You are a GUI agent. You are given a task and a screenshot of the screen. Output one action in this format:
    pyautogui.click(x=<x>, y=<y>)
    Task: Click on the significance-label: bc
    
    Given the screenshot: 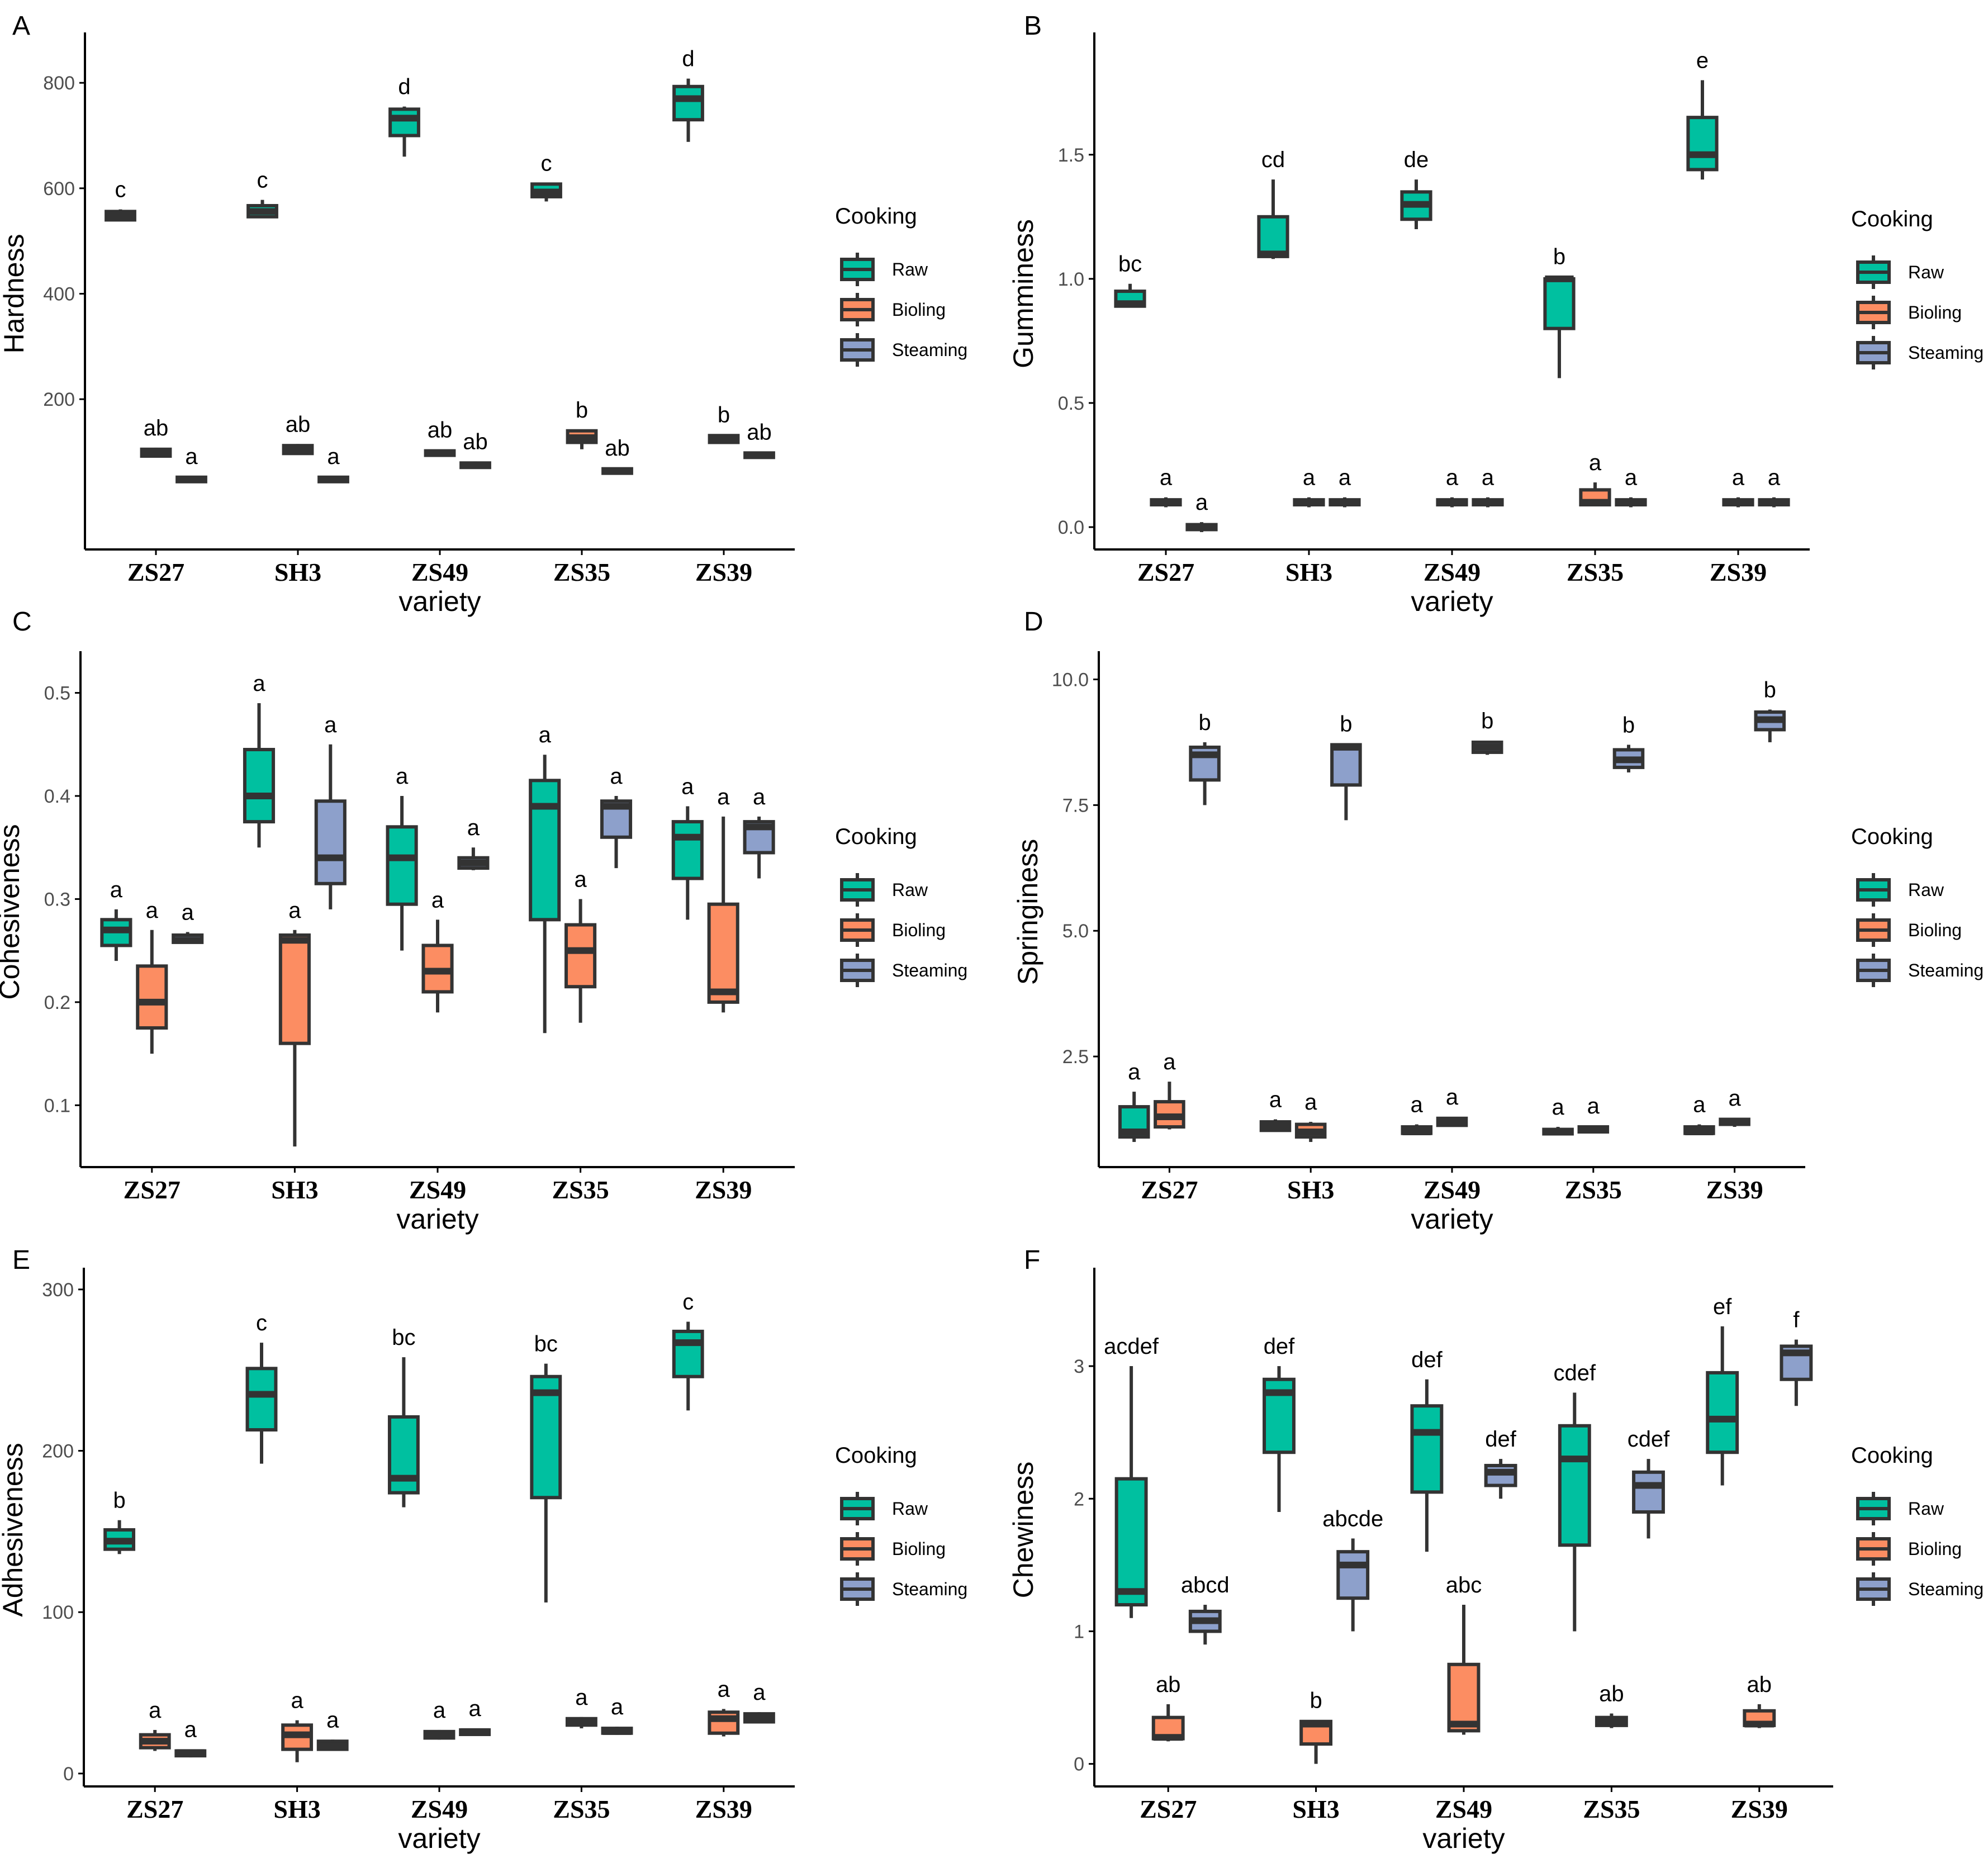 What is the action you would take?
    pyautogui.click(x=403, y=1337)
    